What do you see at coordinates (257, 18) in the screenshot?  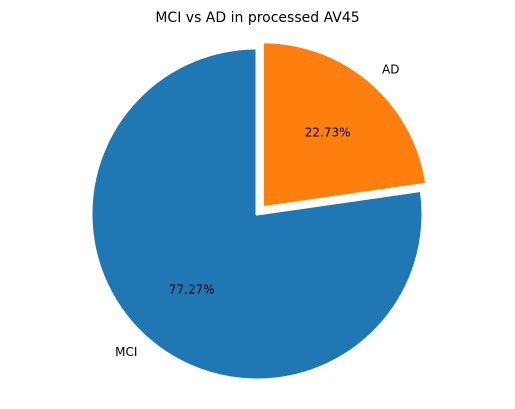 I see `chart-title: MCI vs AD in processed AV45` at bounding box center [257, 18].